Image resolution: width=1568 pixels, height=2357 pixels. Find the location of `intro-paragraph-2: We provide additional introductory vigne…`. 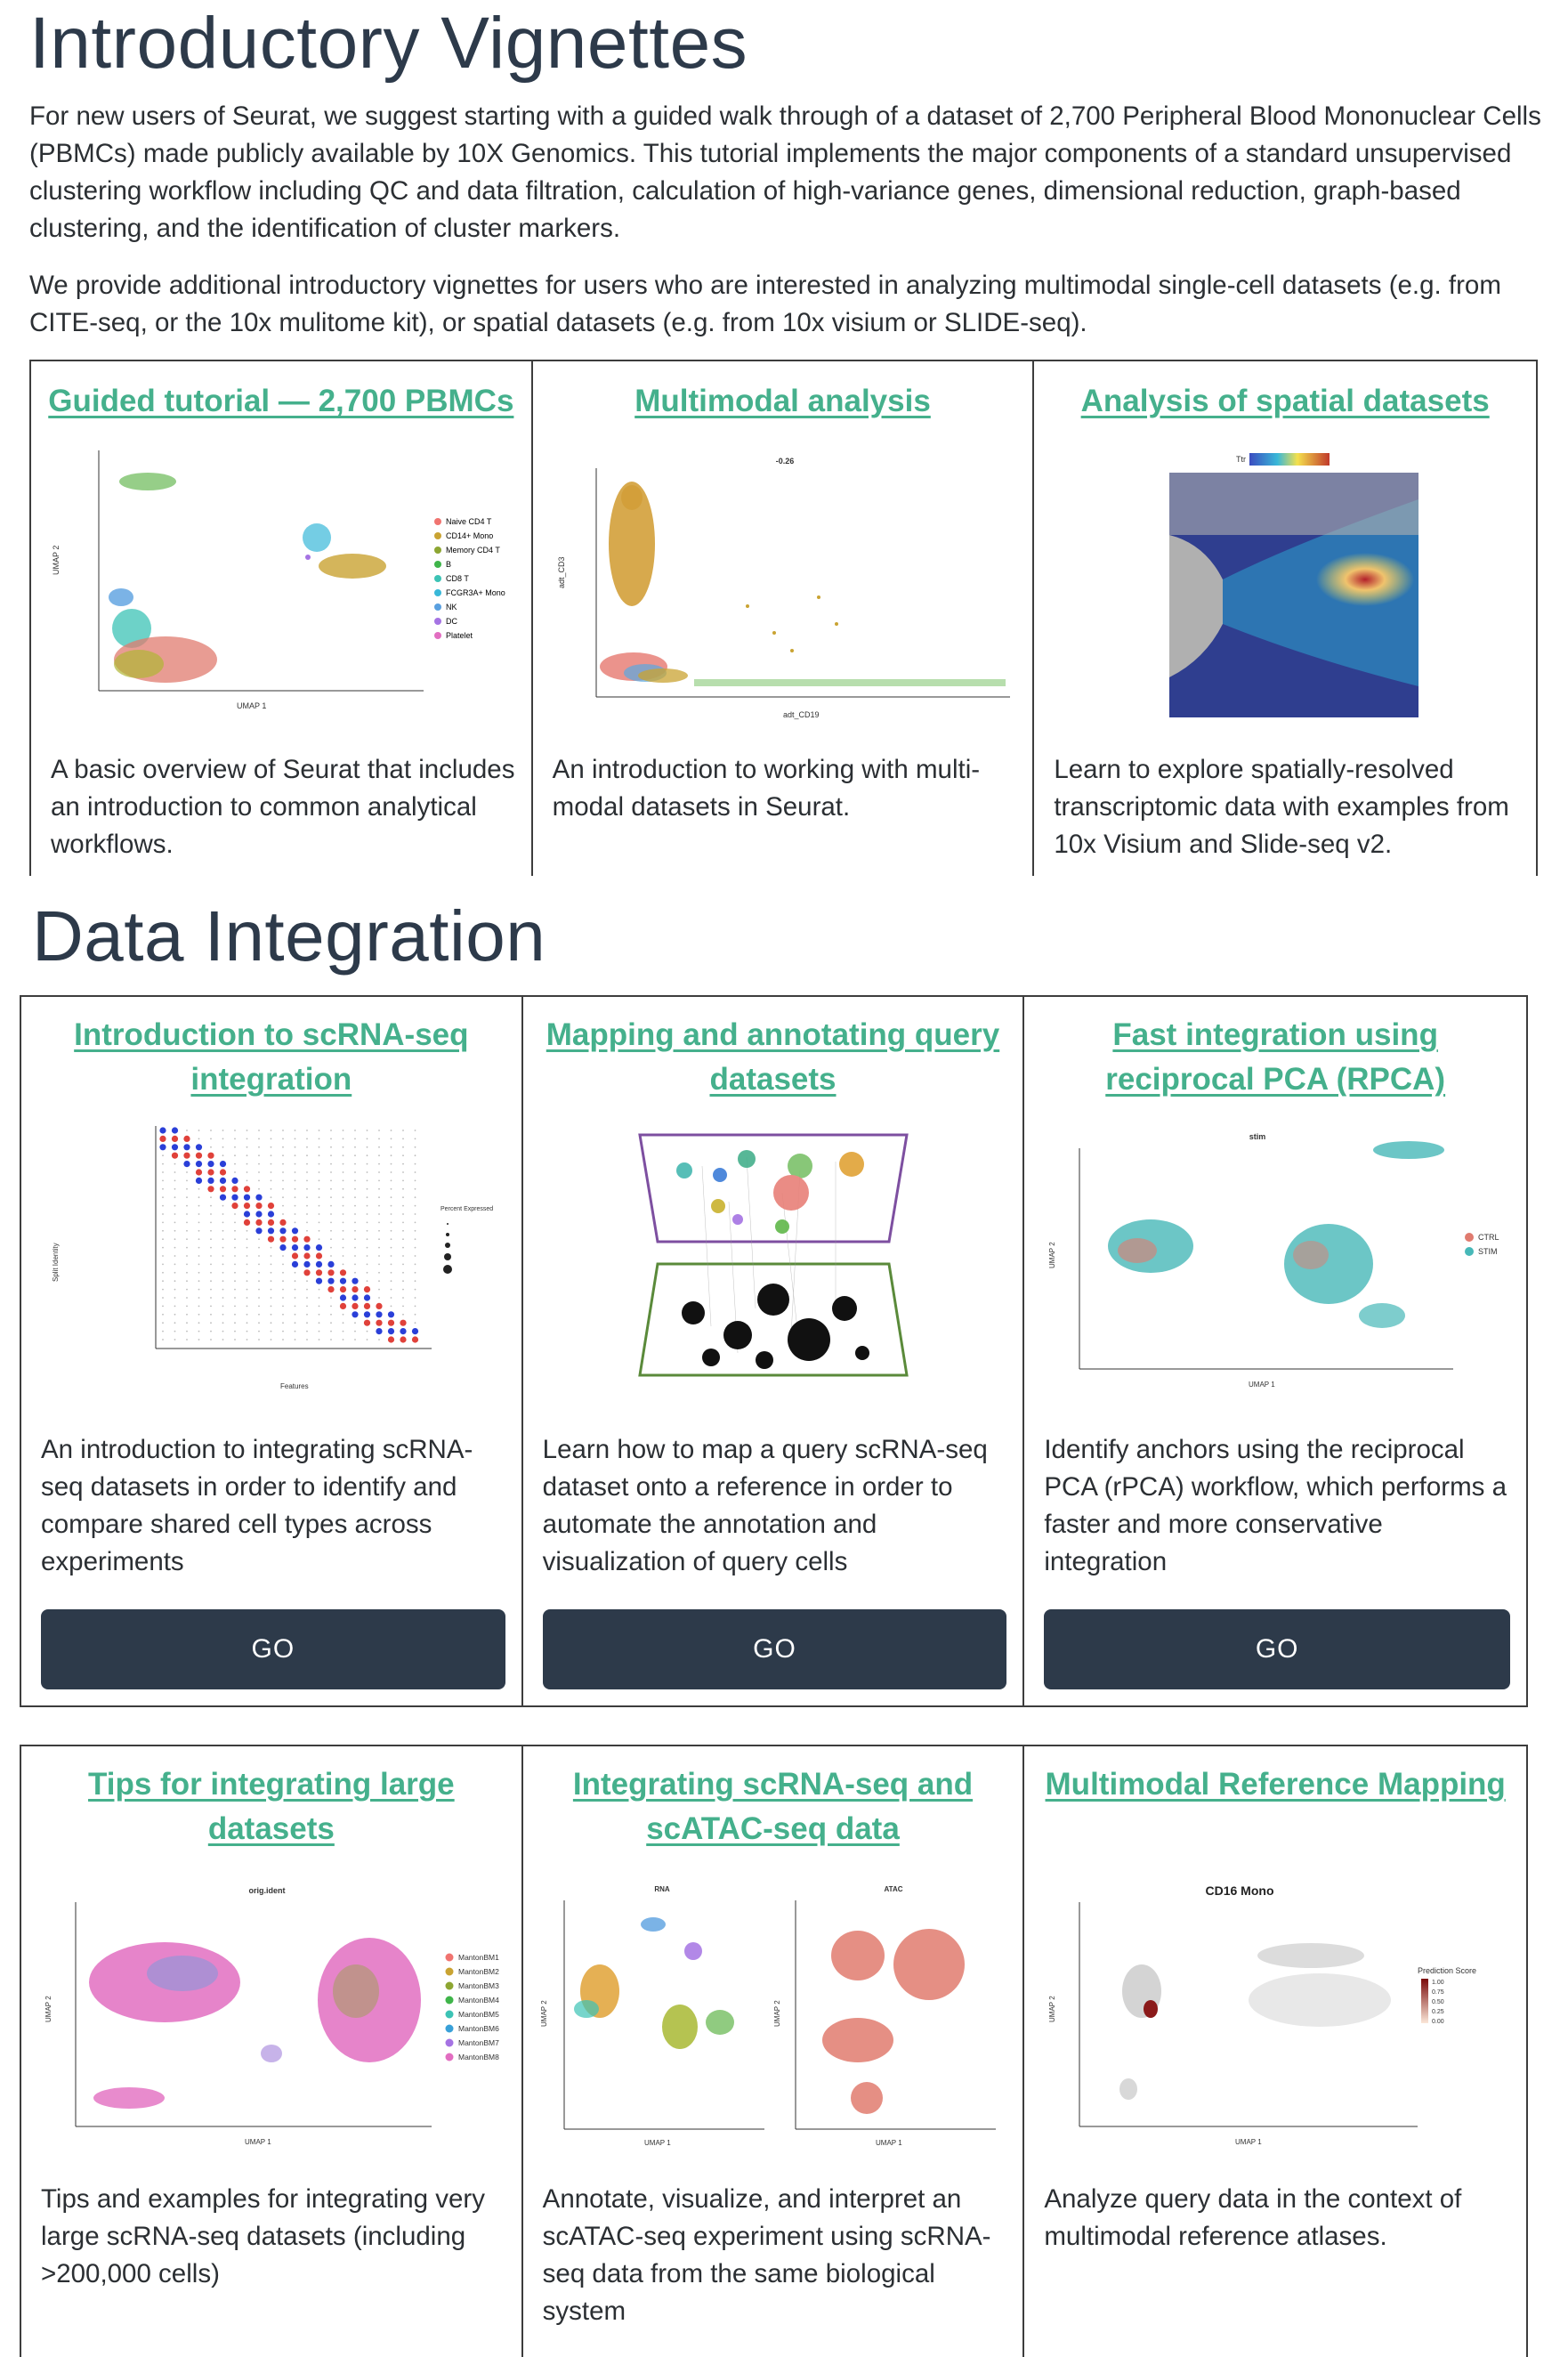

intro-paragraph-2: We provide additional introductory vigne… is located at coordinates (765, 304).